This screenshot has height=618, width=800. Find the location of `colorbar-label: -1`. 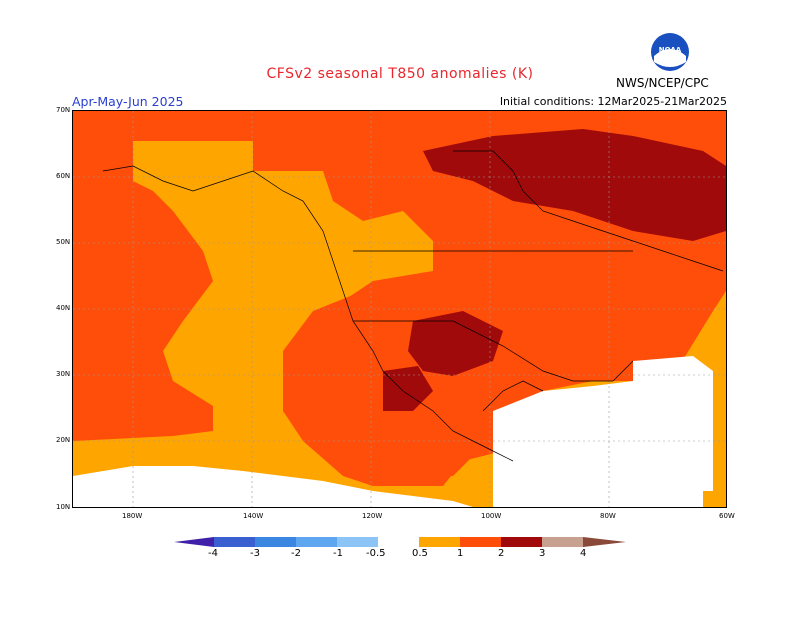

colorbar-label: -1 is located at coordinates (338, 553).